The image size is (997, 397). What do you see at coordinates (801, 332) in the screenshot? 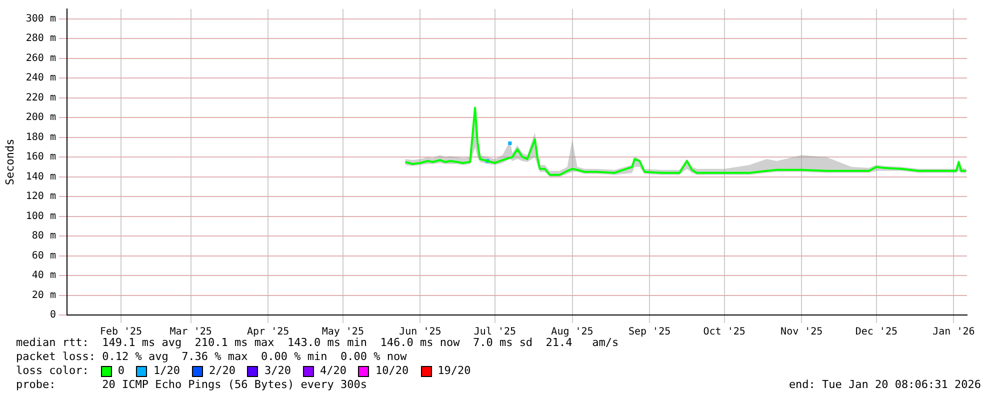
I see `x-tick-label: Nov '25` at bounding box center [801, 332].